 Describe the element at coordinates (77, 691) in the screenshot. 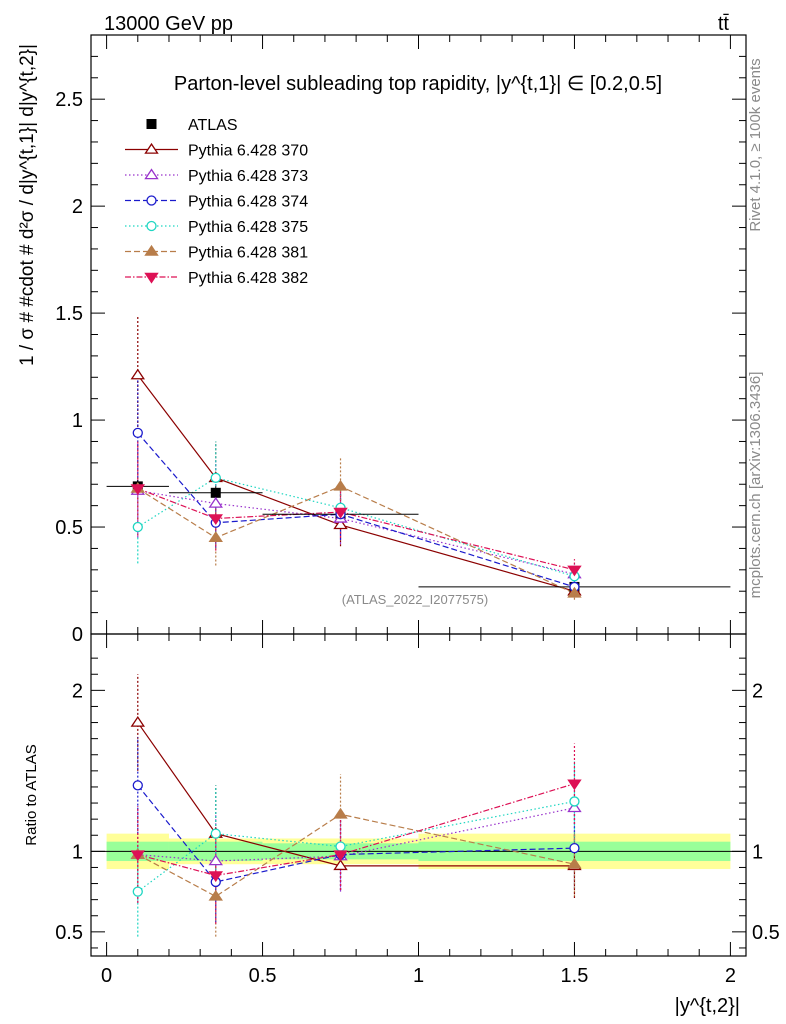

I see `ratio-ytick-label-2: 2` at that location.